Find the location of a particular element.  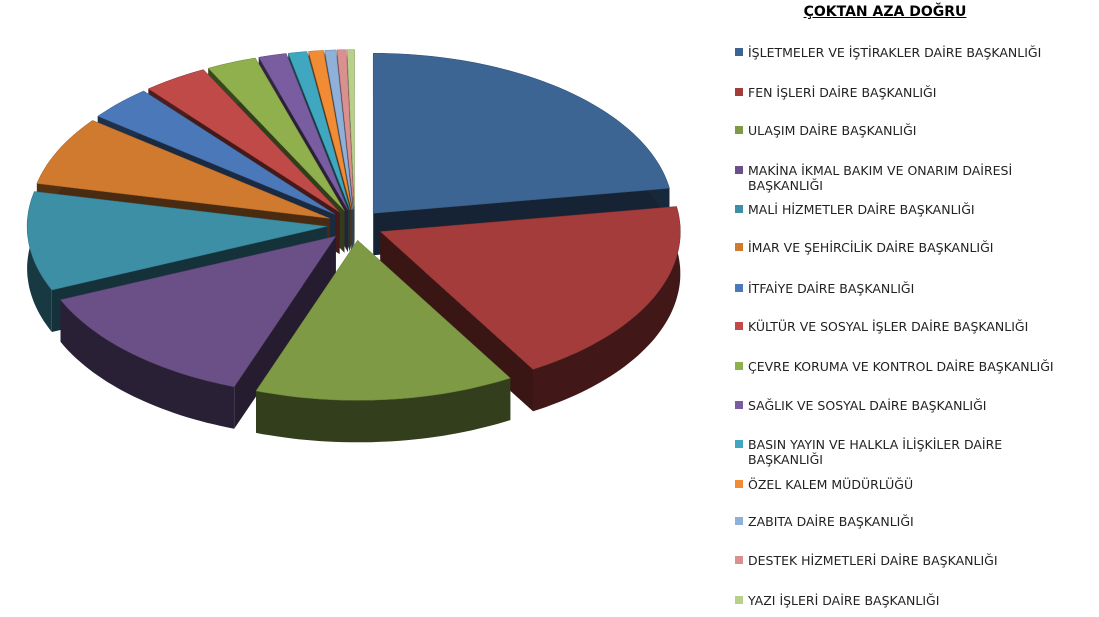

legend-label: KÜLTÜR VE SOSYAL İŞLER DAİRE BAŞKANLIĞI is located at coordinates (888, 326).